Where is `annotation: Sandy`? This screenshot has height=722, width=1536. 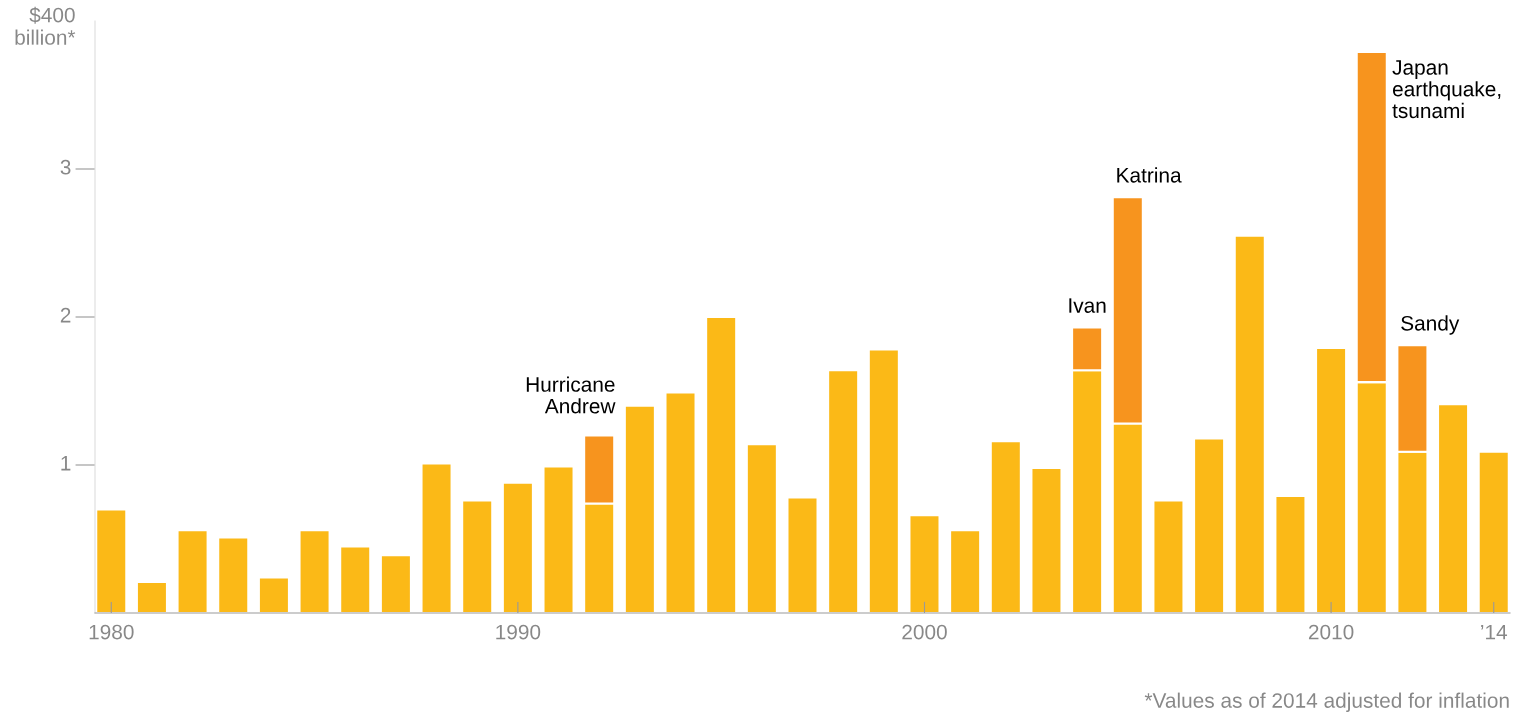 annotation: Sandy is located at coordinates (1430, 325).